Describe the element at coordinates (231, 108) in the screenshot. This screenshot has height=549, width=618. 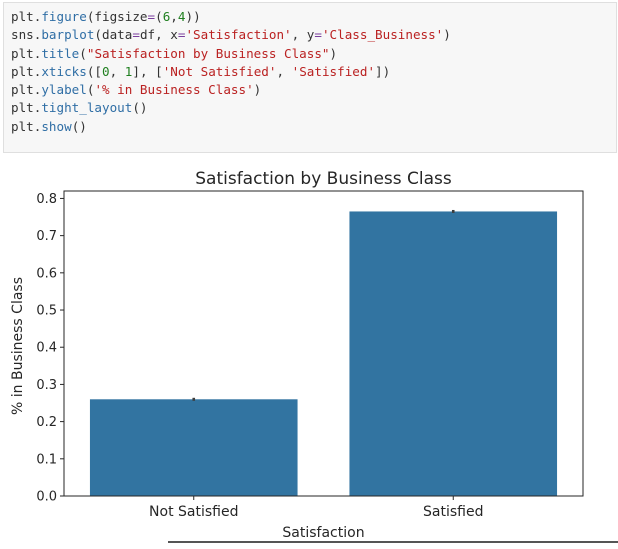
I see `code-line: plt.tight_layout()` at that location.